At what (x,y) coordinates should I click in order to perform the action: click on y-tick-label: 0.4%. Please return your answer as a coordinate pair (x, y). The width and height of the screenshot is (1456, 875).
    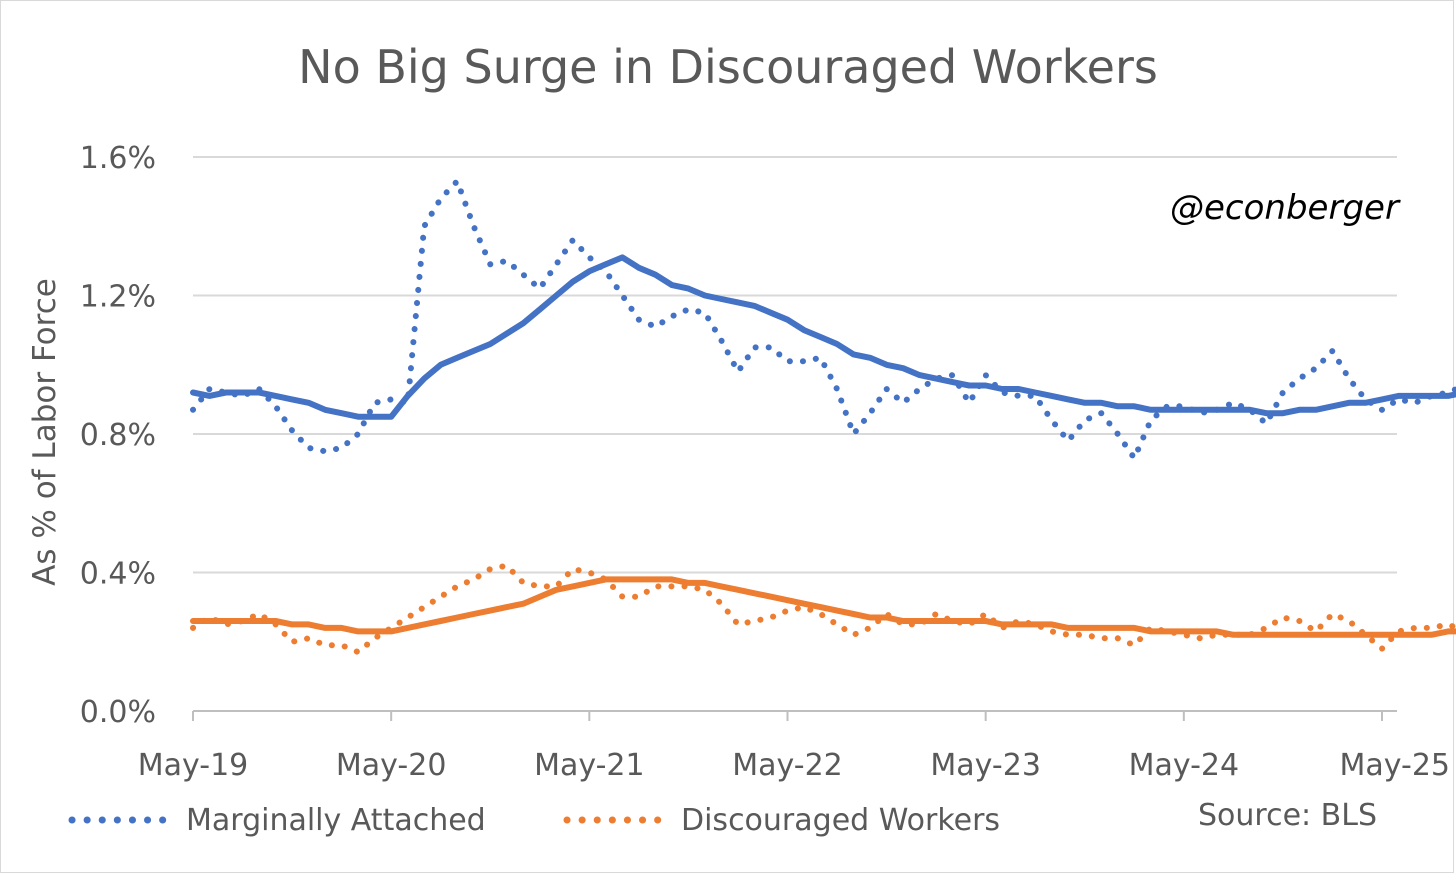
    Looking at the image, I should click on (118, 574).